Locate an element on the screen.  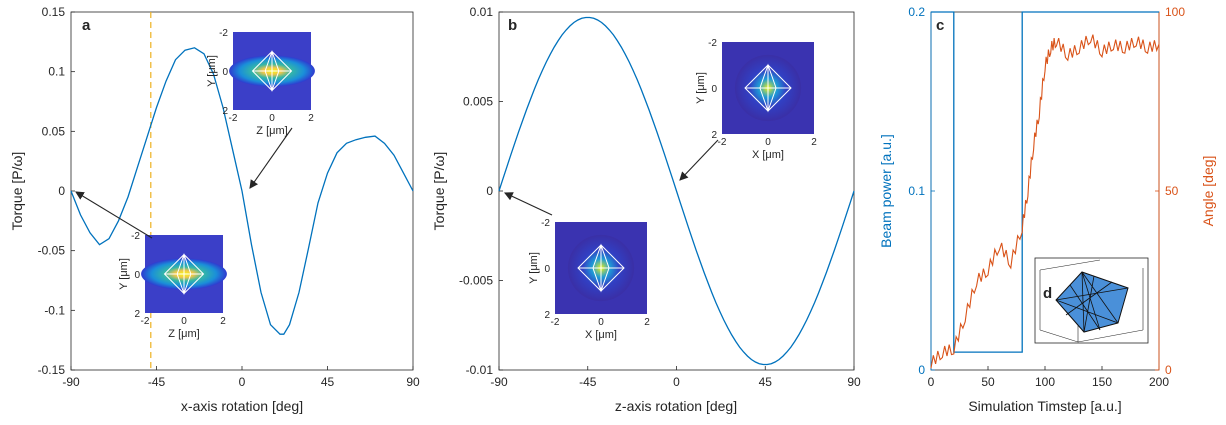
panel-a-inset-bottom-ytick-label: 0 is located at coordinates (137, 275).